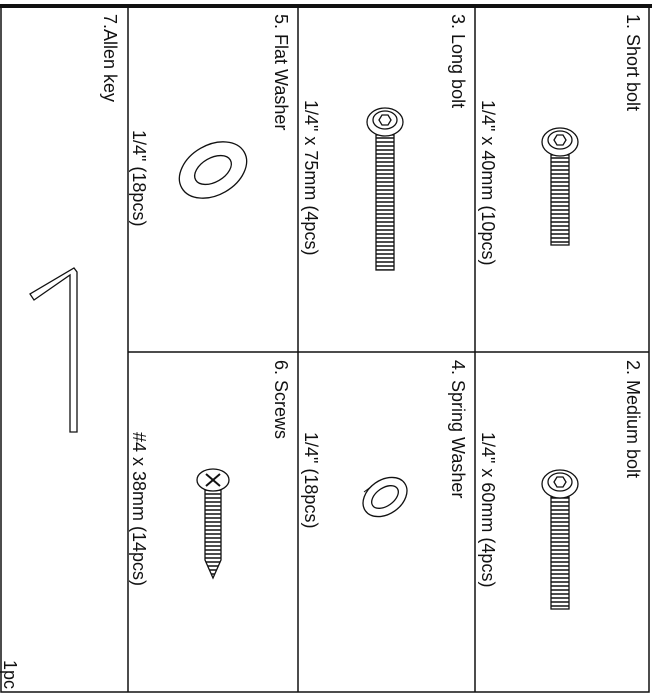 This screenshot has height=697, width=652. What do you see at coordinates (213, 170) in the screenshot?
I see `flat-washer-icon` at bounding box center [213, 170].